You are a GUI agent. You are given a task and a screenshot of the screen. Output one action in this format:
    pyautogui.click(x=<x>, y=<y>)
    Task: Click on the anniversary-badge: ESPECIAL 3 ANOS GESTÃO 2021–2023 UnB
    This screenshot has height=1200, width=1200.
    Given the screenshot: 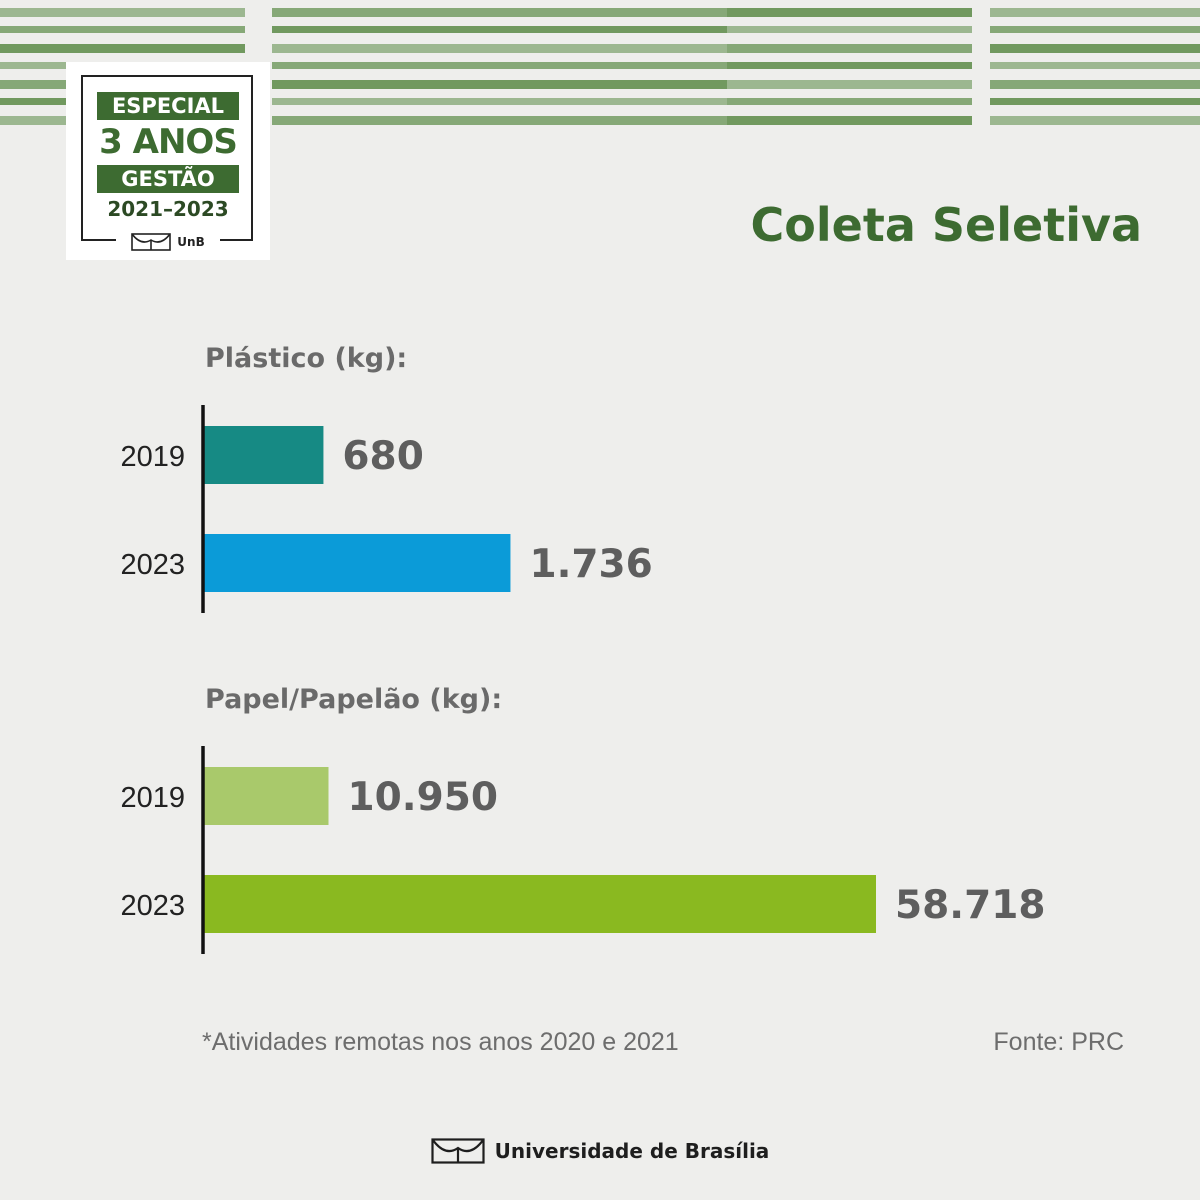 What is the action you would take?
    pyautogui.click(x=168, y=161)
    